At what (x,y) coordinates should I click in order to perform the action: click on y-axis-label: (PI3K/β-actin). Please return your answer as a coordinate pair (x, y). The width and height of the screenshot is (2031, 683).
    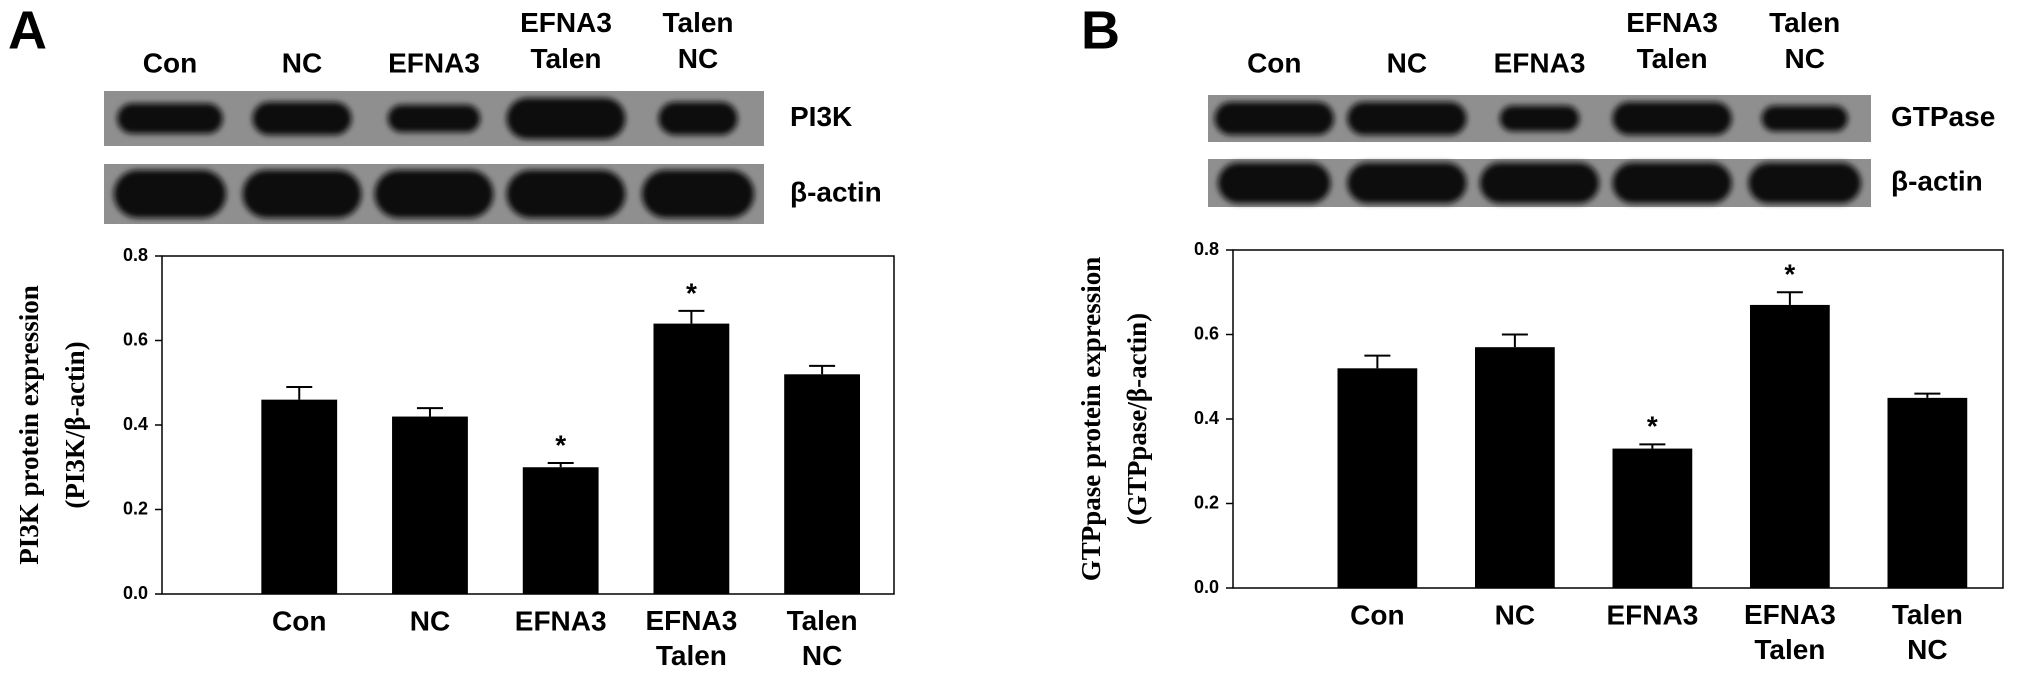
    Looking at the image, I should click on (75, 424).